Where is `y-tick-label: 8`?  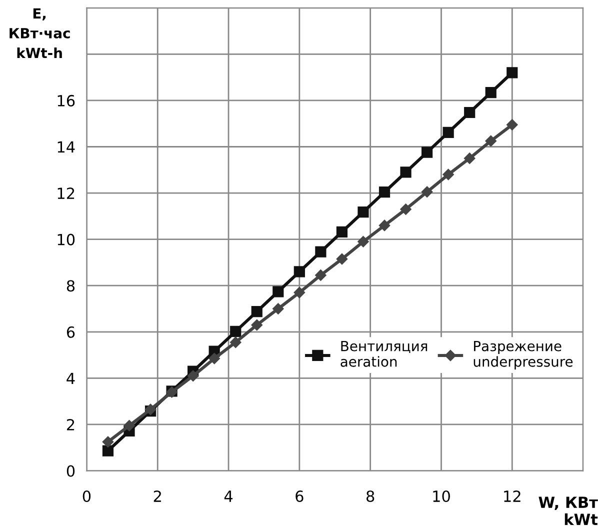
y-tick-label: 8 is located at coordinates (70, 286).